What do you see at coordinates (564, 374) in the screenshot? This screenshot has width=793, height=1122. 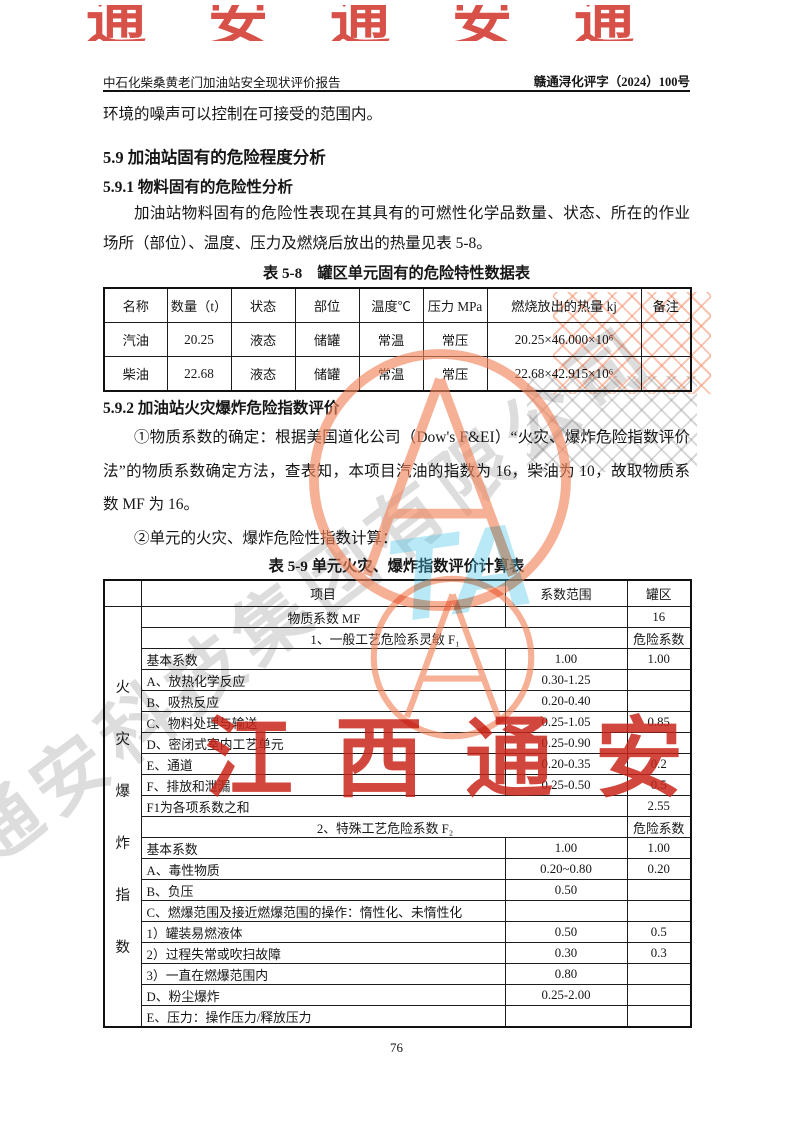 I see `table-cell: 22.68×42.915×10⁶` at bounding box center [564, 374].